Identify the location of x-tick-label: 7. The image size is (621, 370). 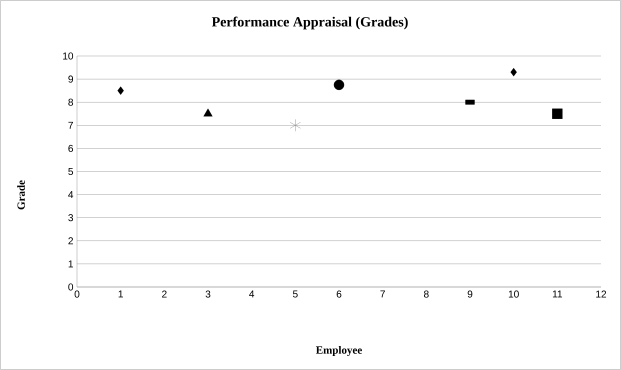
(382, 294).